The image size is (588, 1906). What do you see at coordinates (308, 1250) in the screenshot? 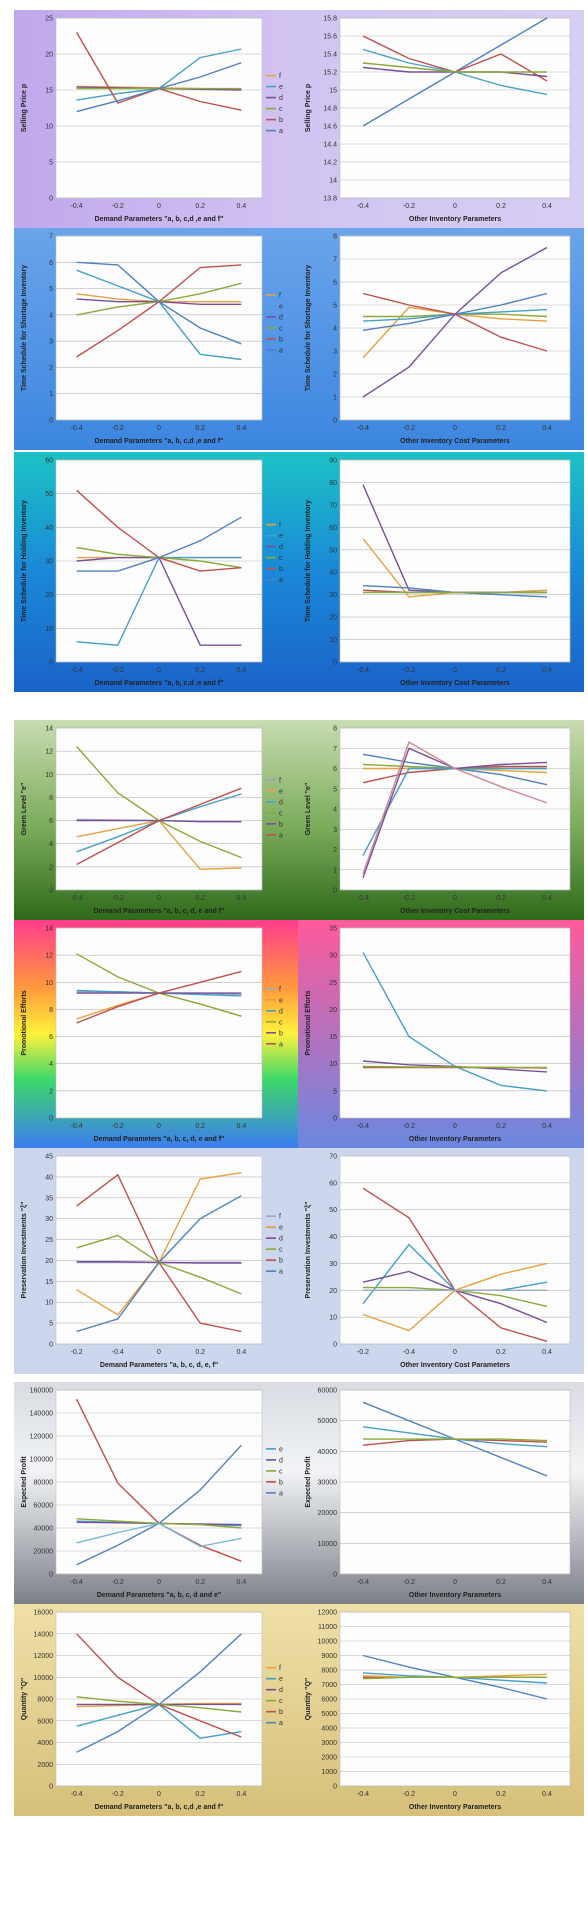
I see `y-axis-label: Preservation Investments "ξ"` at bounding box center [308, 1250].